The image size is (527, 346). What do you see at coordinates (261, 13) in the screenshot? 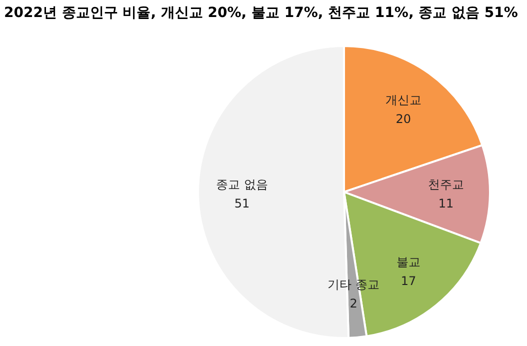
I see `chart-title: 2022년 종교인구 비율, 개신교 20%, 불교 17%, 천주교 11%, 종교 없음 51%` at bounding box center [261, 13].